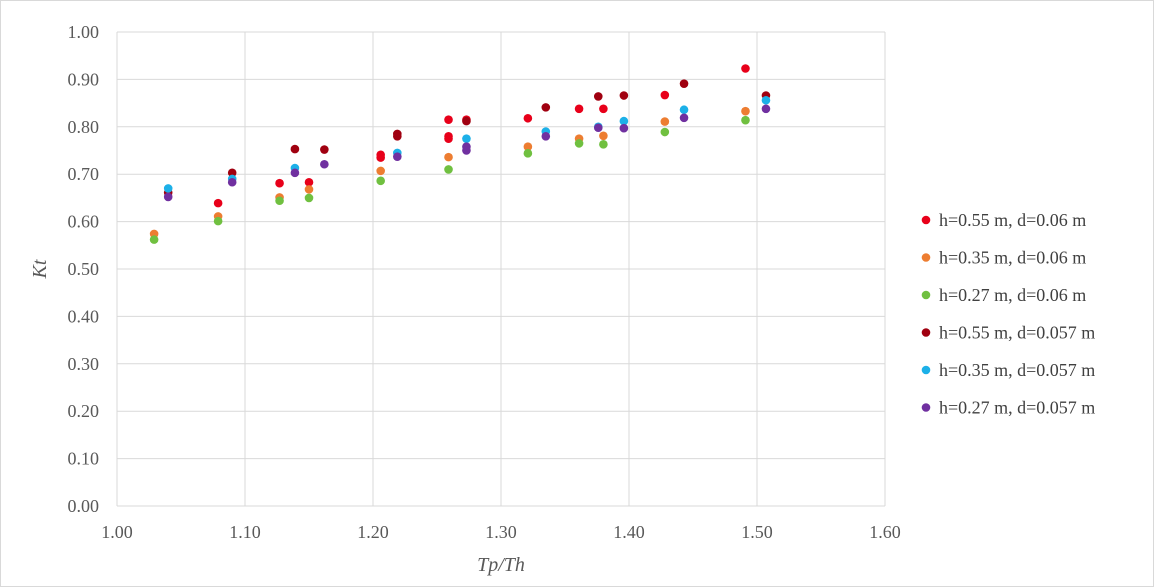 This screenshot has height=587, width=1154. What do you see at coordinates (373, 532) in the screenshot?
I see `x-tick-label: 1.20` at bounding box center [373, 532].